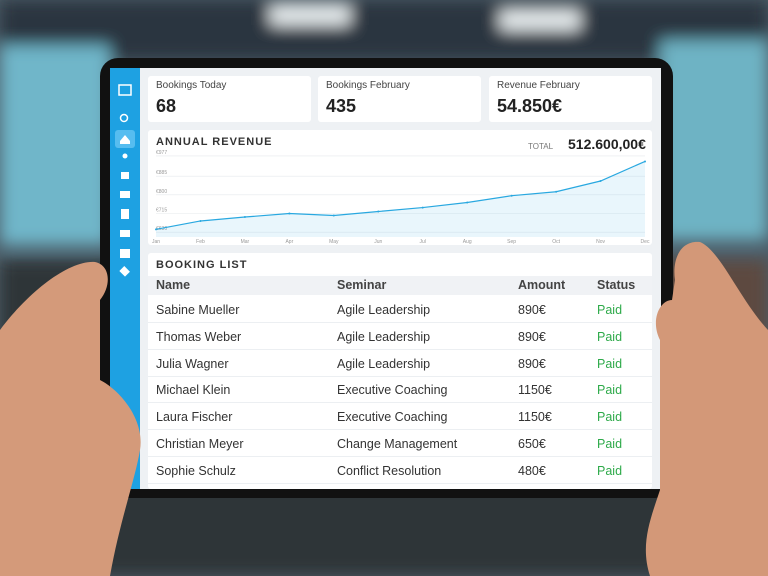 This screenshot has height=576, width=768. What do you see at coordinates (229, 99) in the screenshot?
I see `stat-card: Bookings Today 68` at bounding box center [229, 99].